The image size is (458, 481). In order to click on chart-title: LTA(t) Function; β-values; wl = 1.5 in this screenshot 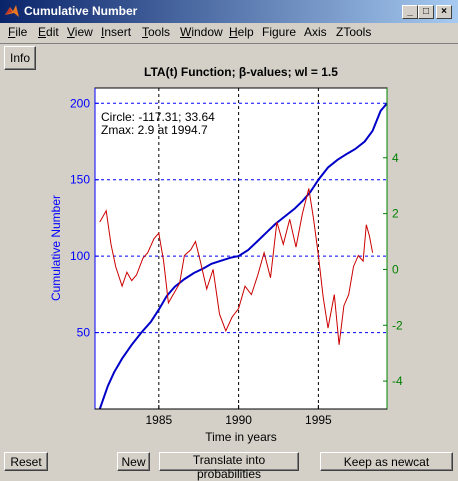, I will do `click(241, 72)`.